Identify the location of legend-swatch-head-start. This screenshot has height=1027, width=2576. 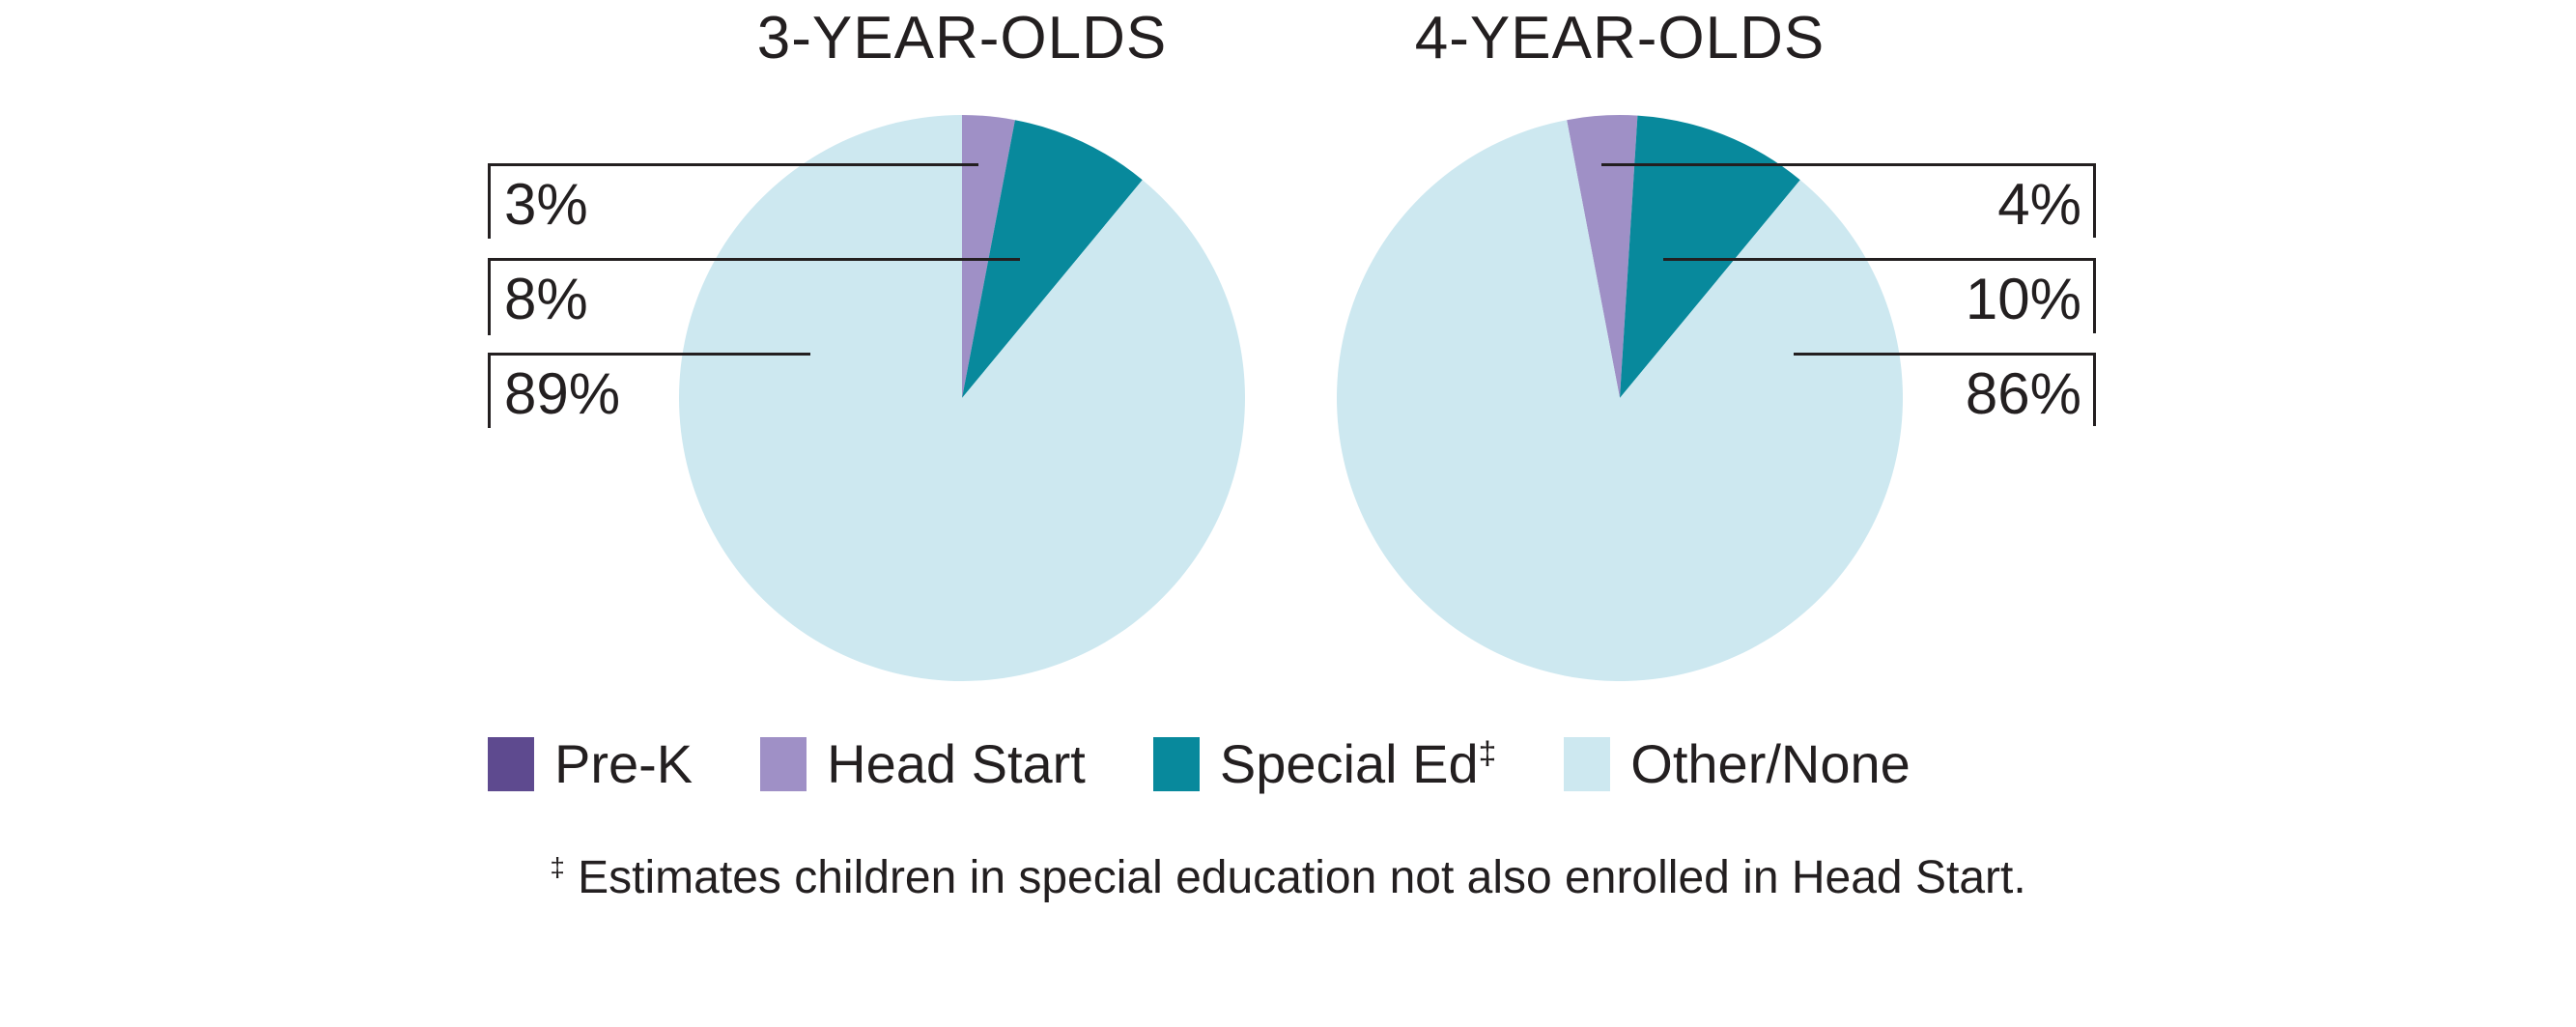
(783, 764).